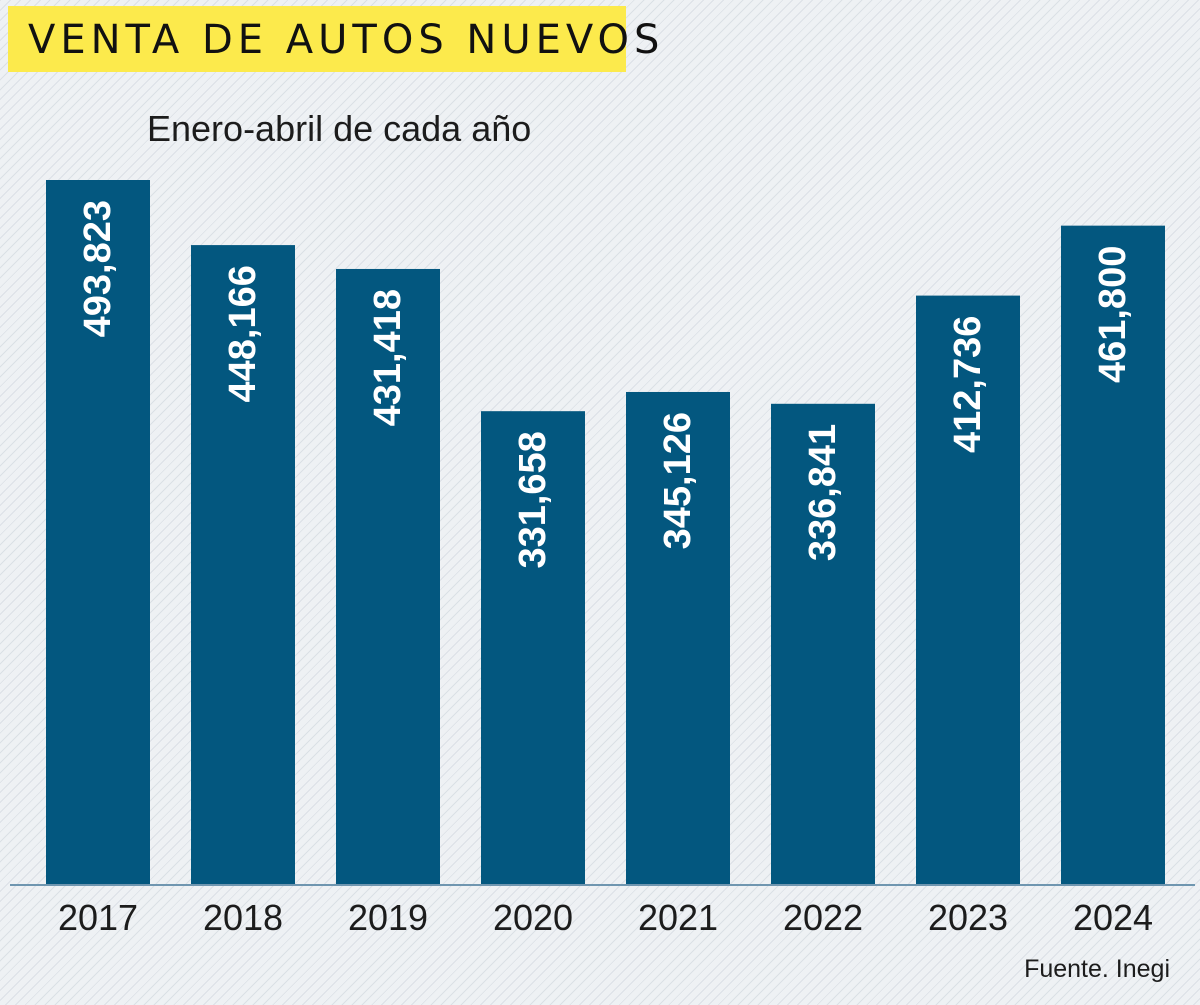 Image resolution: width=1200 pixels, height=1005 pixels. I want to click on bar-2024, so click(1113, 555).